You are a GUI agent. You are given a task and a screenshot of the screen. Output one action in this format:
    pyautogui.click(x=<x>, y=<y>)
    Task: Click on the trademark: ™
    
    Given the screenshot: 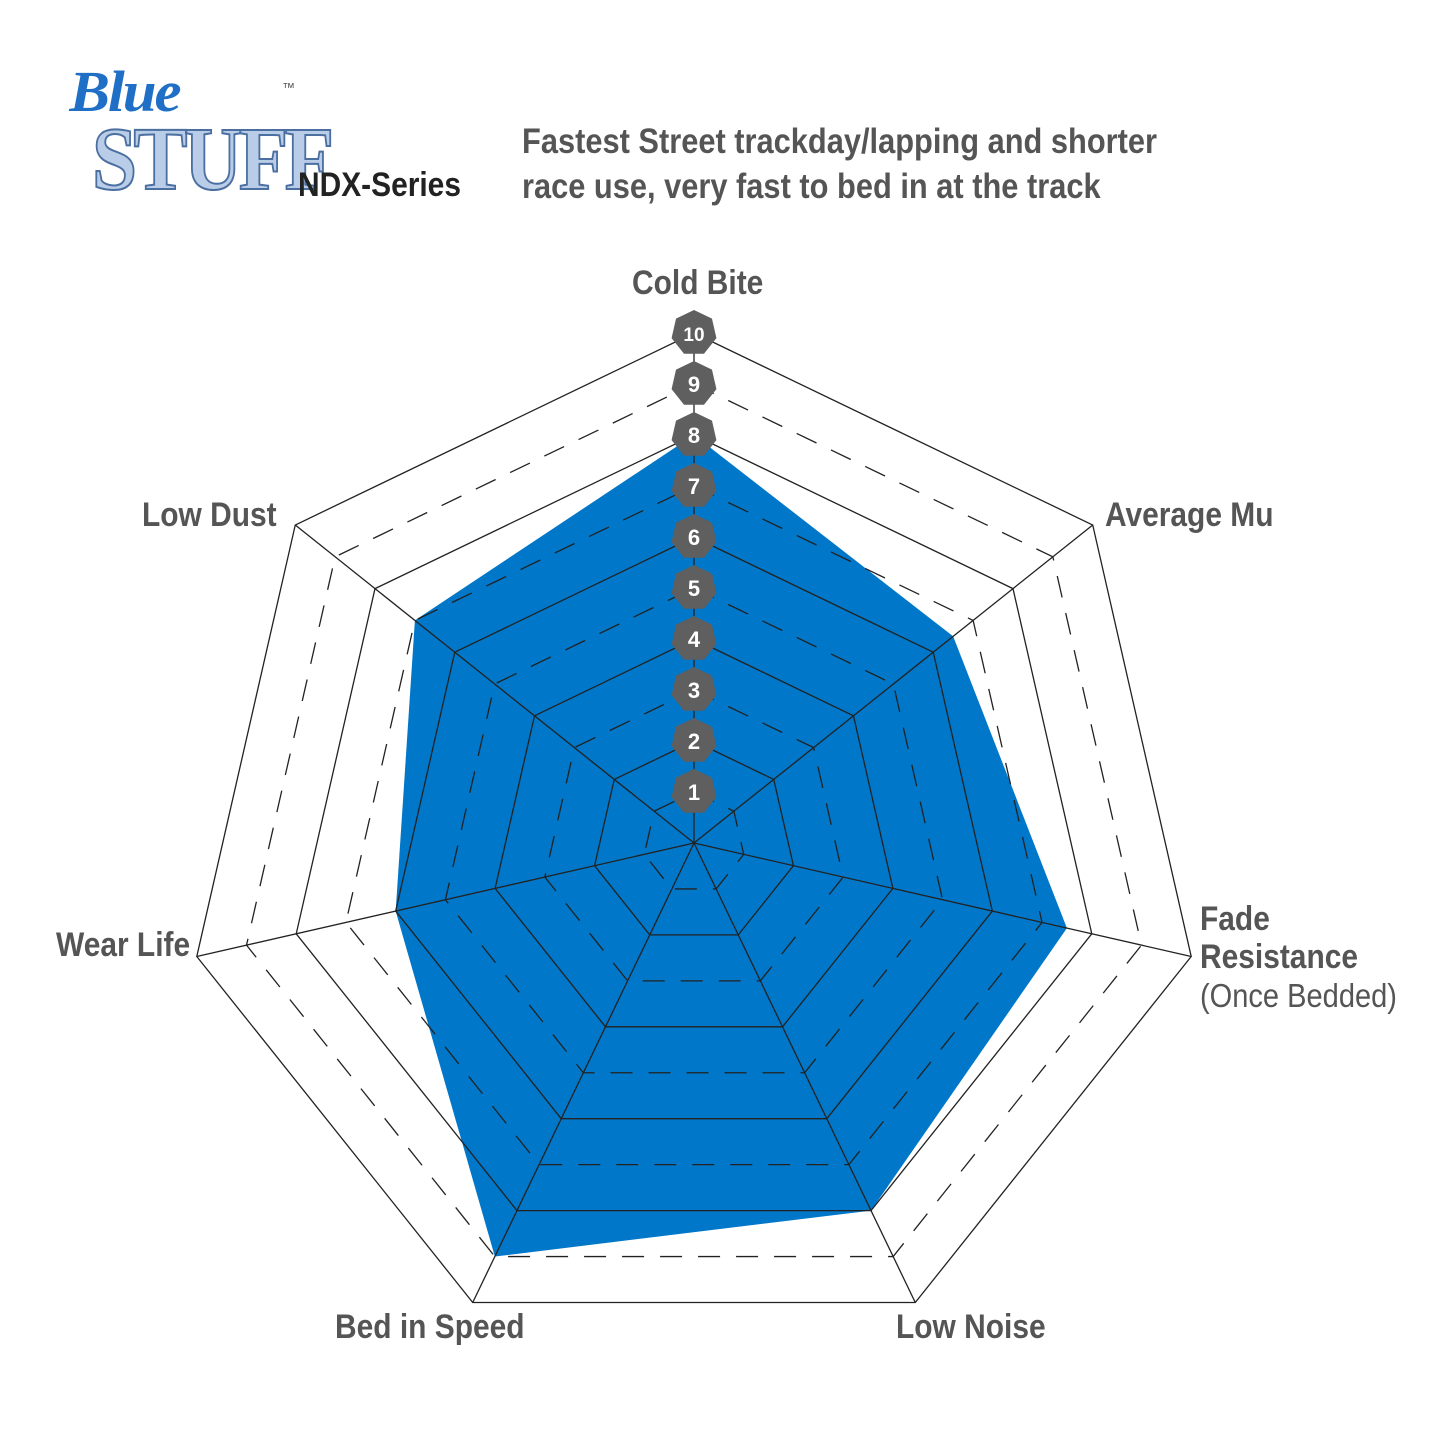 What is the action you would take?
    pyautogui.click(x=288, y=87)
    